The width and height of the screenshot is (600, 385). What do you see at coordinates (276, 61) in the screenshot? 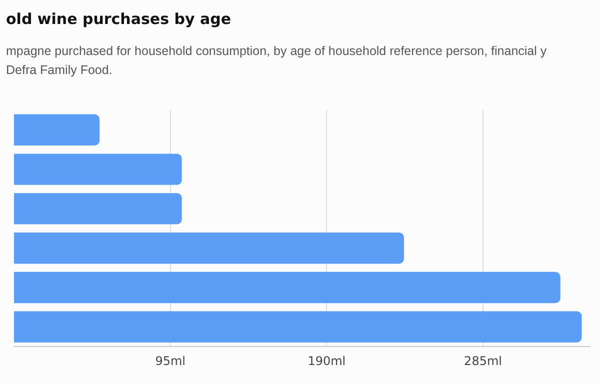
I see `chart-subtitle: mpagne purchased for household consumption, by age of household reference person, financial y Defra Family Food.` at bounding box center [276, 61].